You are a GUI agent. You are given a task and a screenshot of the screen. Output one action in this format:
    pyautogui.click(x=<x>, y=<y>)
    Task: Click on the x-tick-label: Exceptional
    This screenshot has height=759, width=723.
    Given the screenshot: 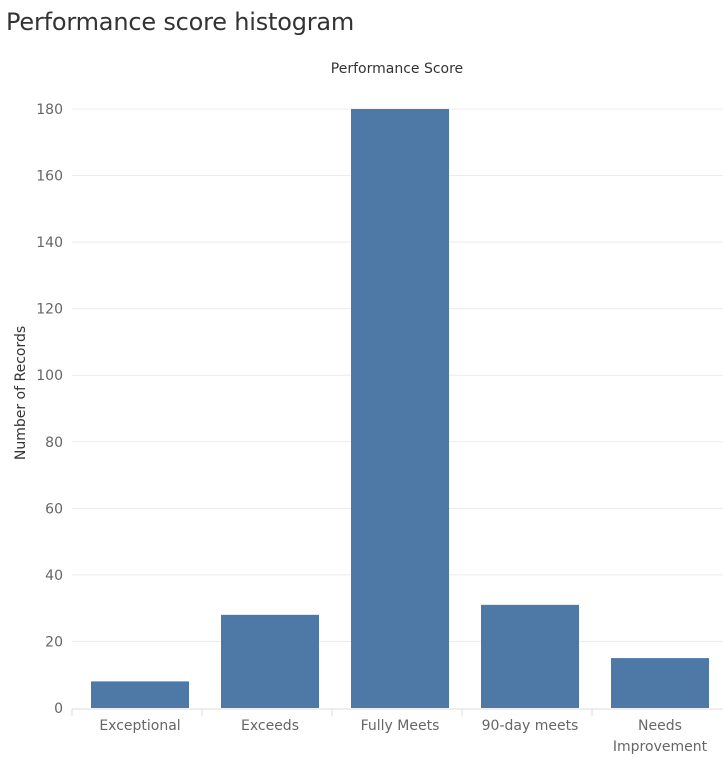 What is the action you would take?
    pyautogui.click(x=139, y=726)
    